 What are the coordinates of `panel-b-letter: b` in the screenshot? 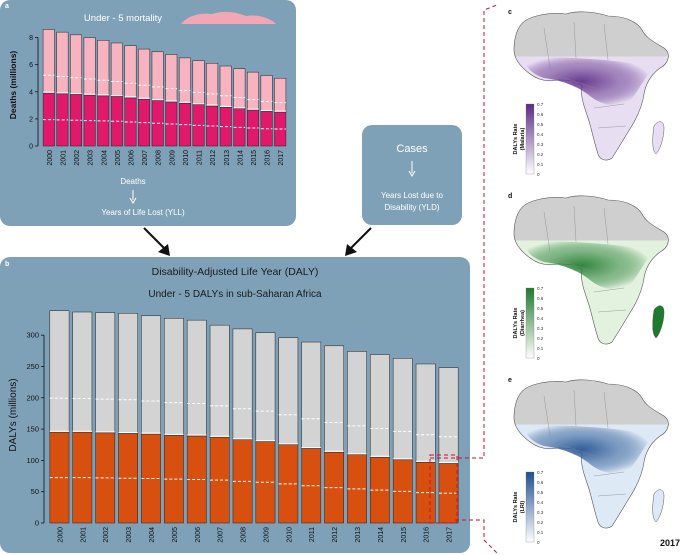 It's located at (7, 264).